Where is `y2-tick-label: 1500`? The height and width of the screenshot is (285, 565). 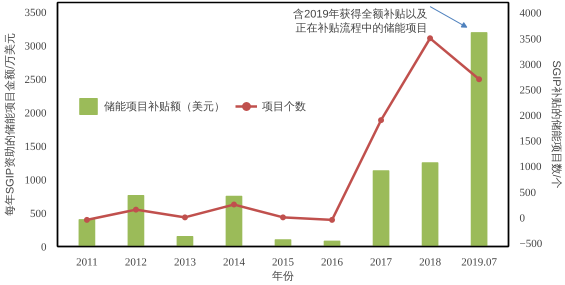 y2-tick-label: 1500 is located at coordinates (531, 142).